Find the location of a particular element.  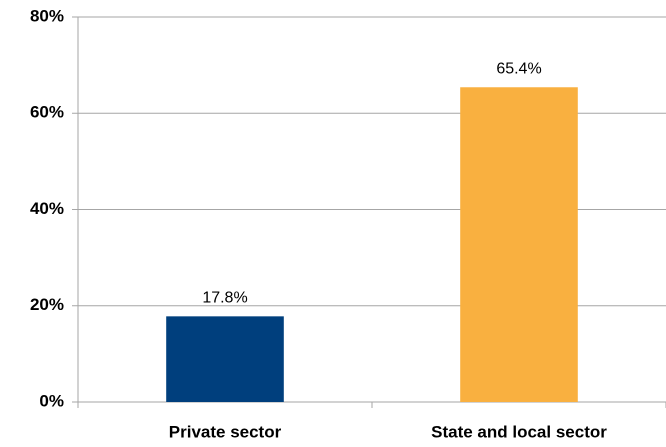

y-tick-label: 40% is located at coordinates (47, 208).